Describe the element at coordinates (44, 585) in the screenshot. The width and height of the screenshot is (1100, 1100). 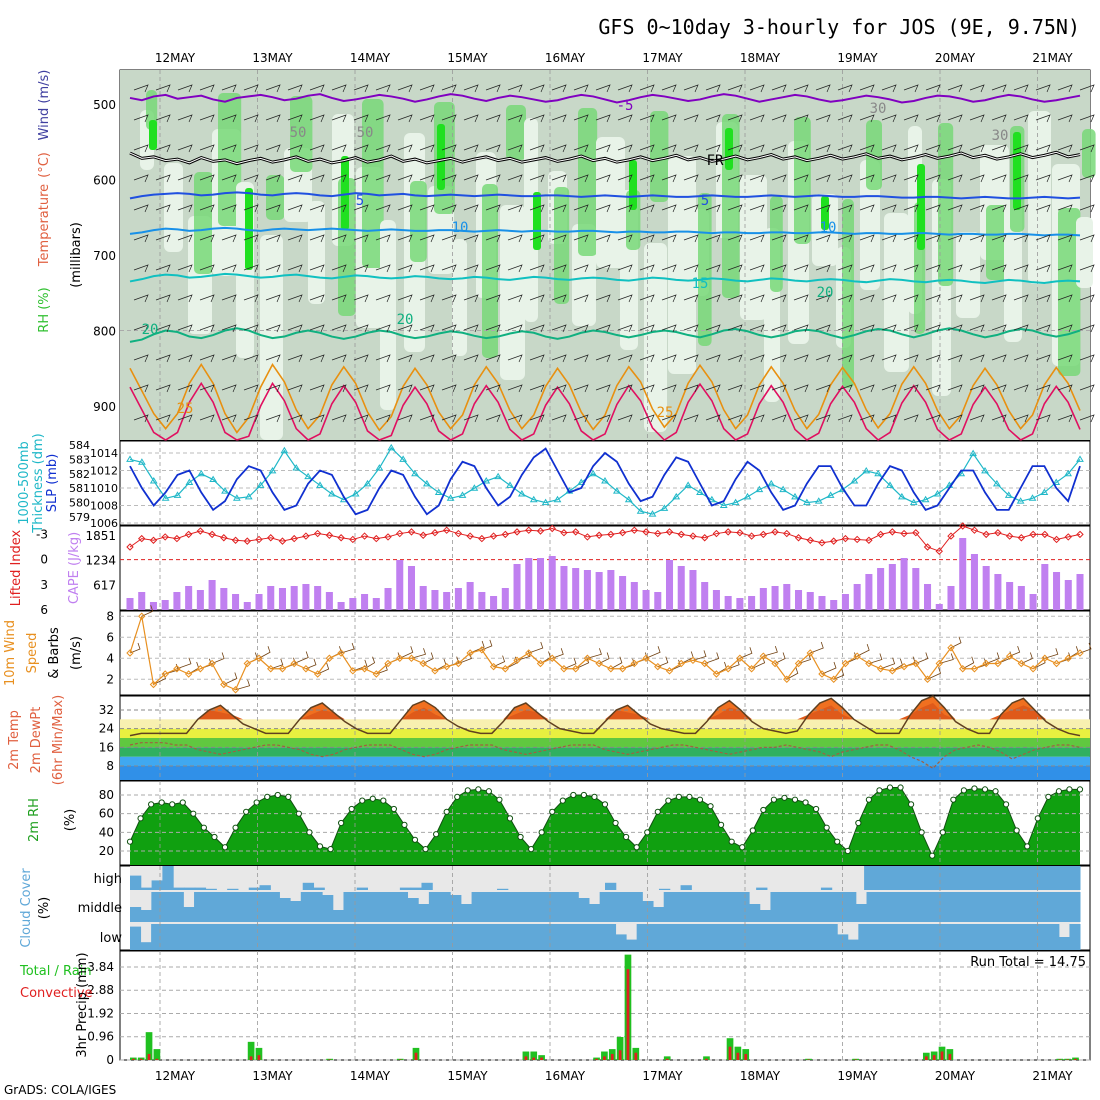
I see `li-tick-label: 3` at that location.